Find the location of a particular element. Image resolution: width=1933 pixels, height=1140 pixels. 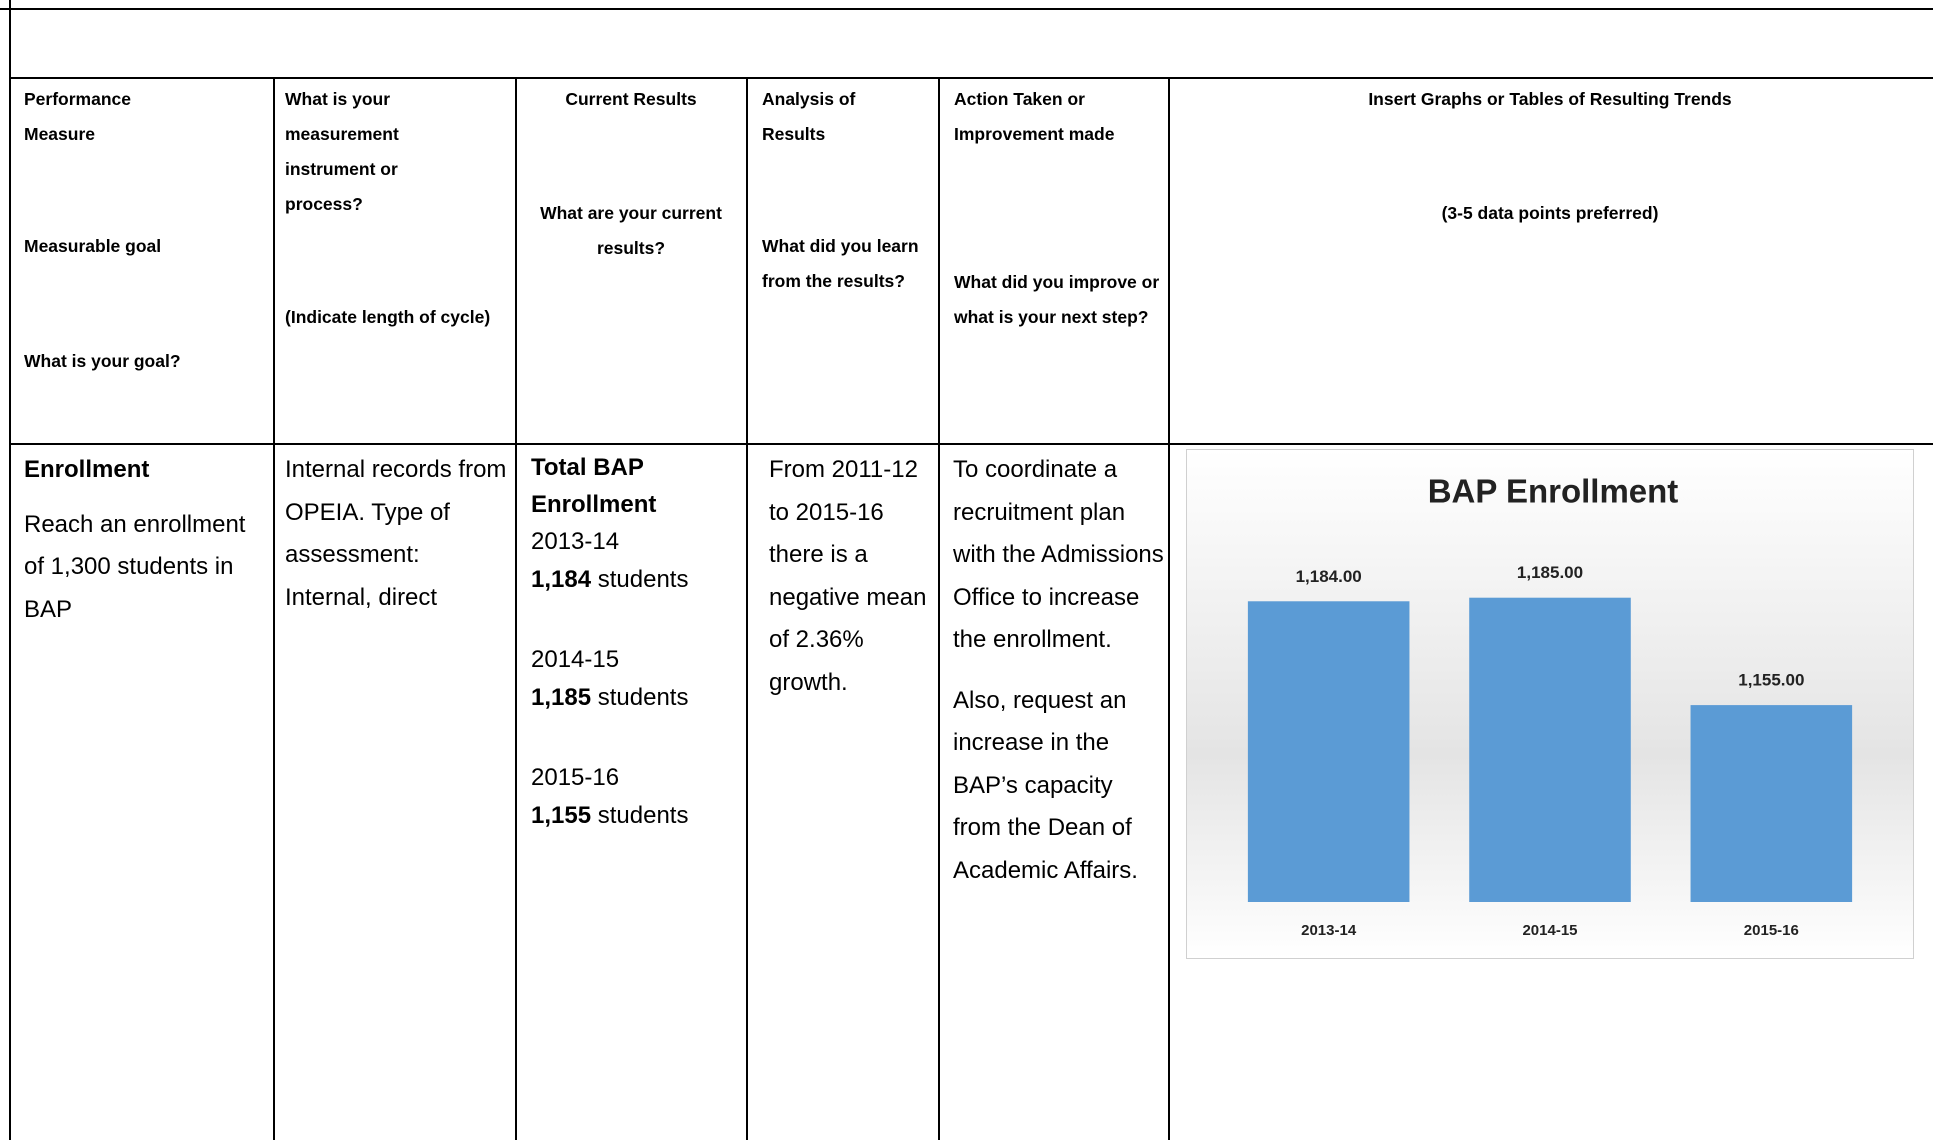

count-line: 1,185 students is located at coordinates (637, 698).